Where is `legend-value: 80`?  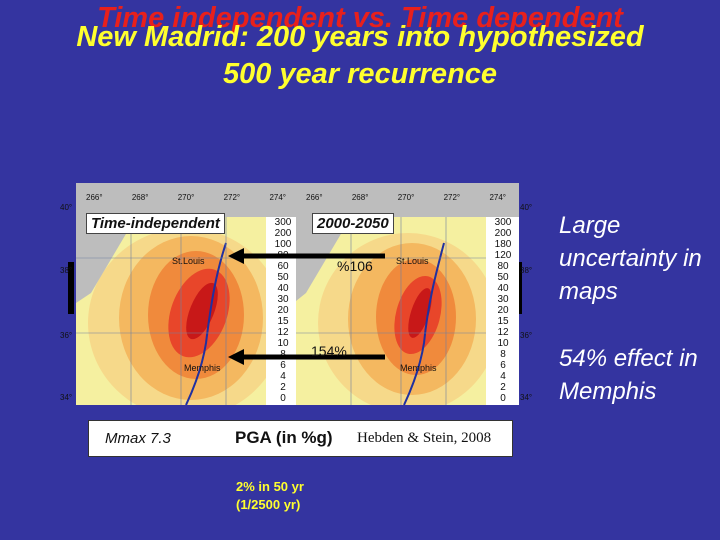 legend-value: 80 is located at coordinates (503, 266).